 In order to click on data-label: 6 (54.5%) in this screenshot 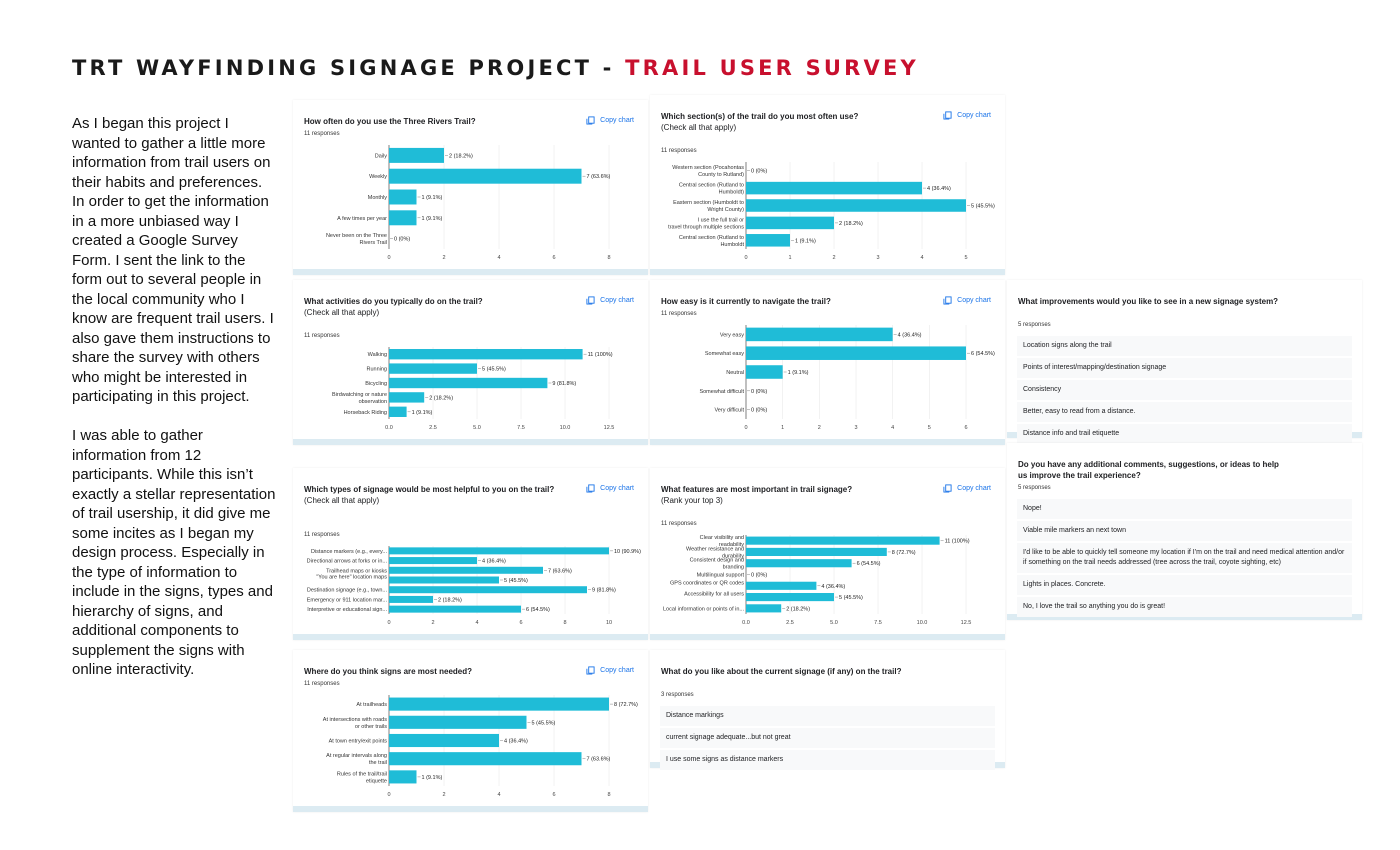, I will do `click(869, 564)`.